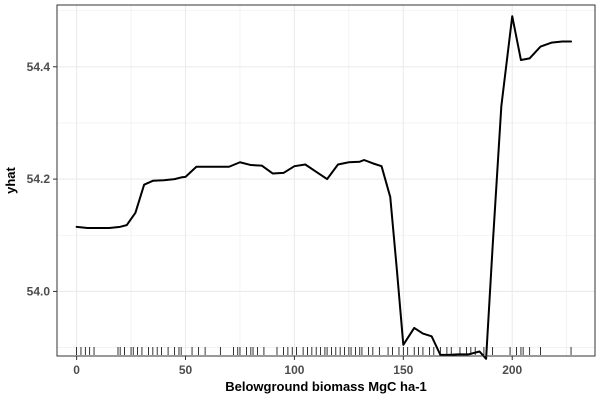 The image size is (600, 400). I want to click on y-tick-label: 54.4, so click(39, 67).